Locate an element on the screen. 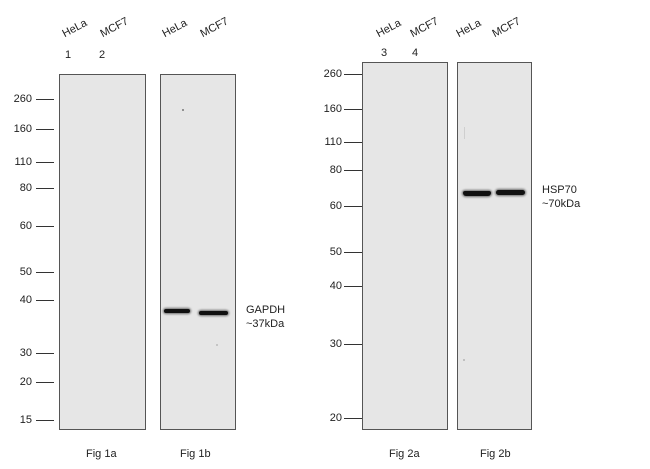  target-size-hsp70: ~70kDa is located at coordinates (561, 204).